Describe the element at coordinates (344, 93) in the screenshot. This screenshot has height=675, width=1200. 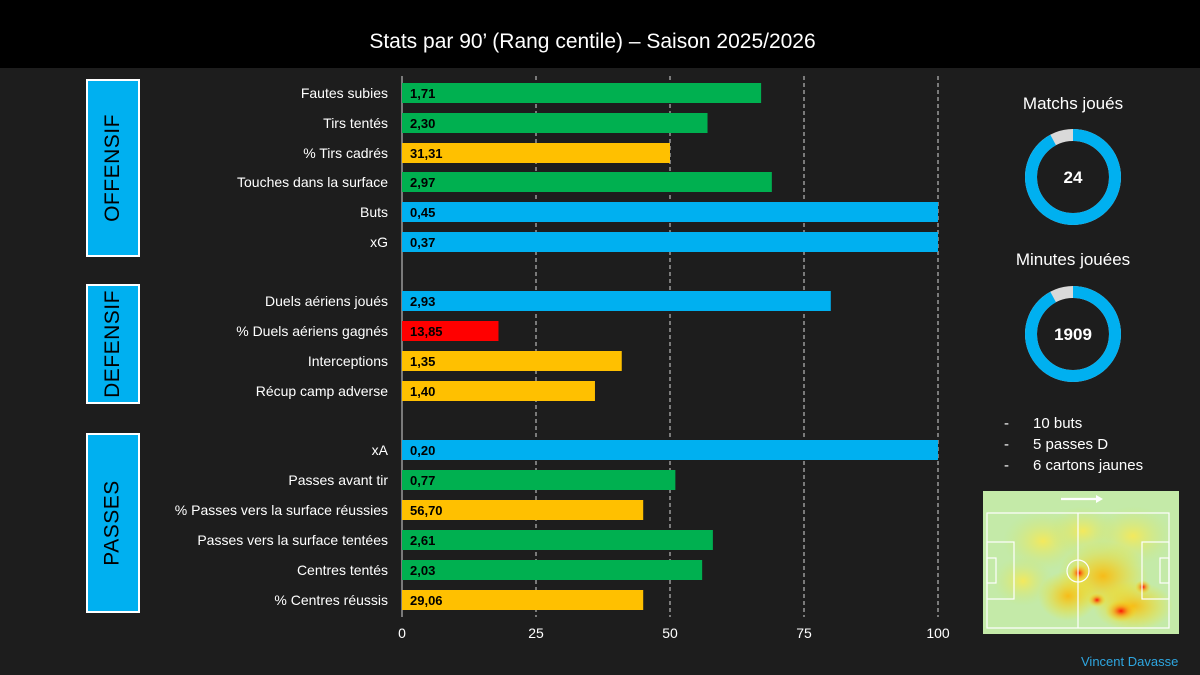
I see `category-label: Fautes subies` at that location.